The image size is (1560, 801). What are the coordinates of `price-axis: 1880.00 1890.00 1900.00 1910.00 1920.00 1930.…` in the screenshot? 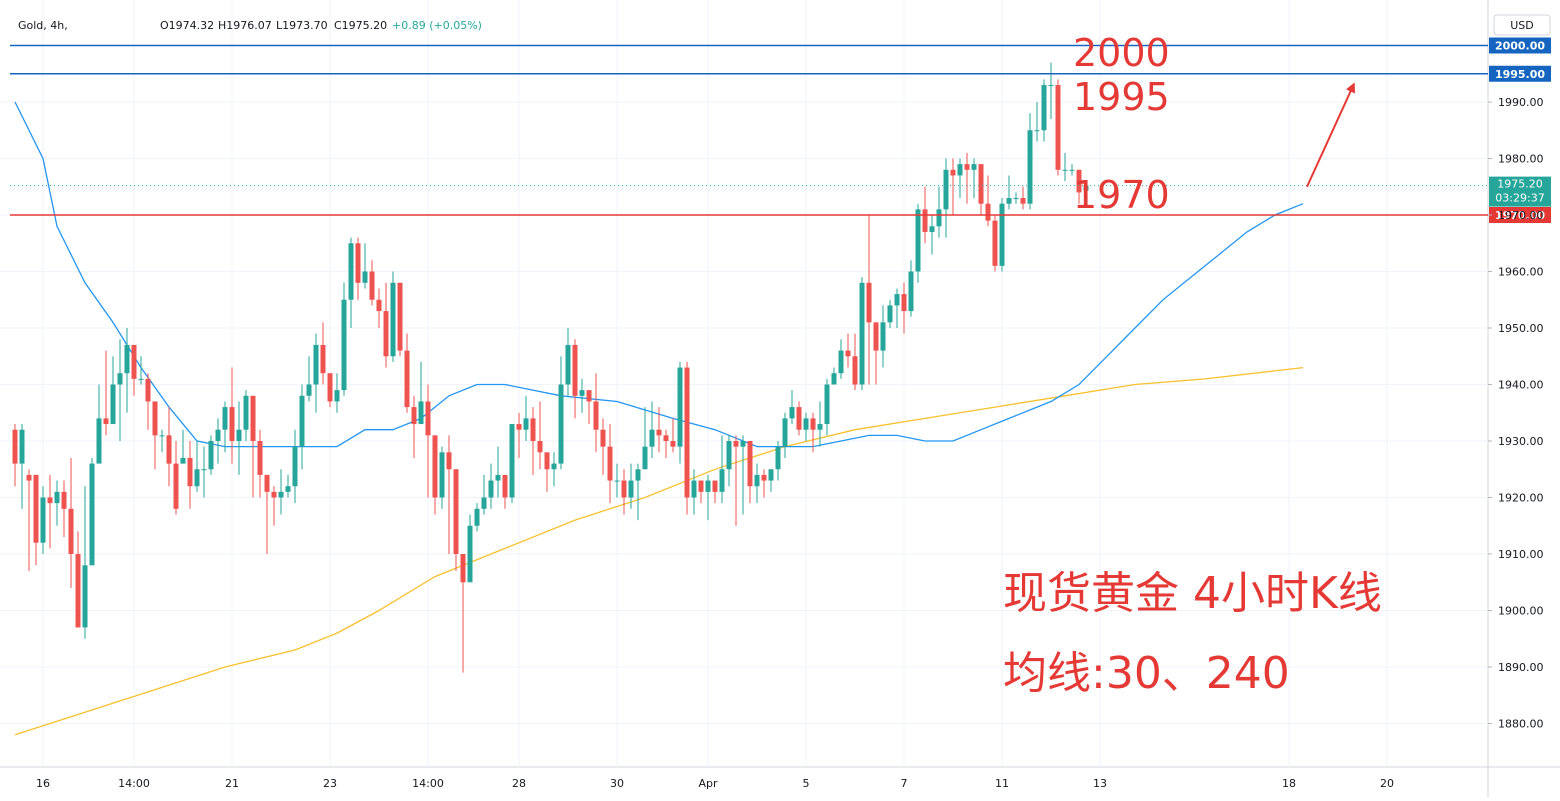 It's located at (1516, 413).